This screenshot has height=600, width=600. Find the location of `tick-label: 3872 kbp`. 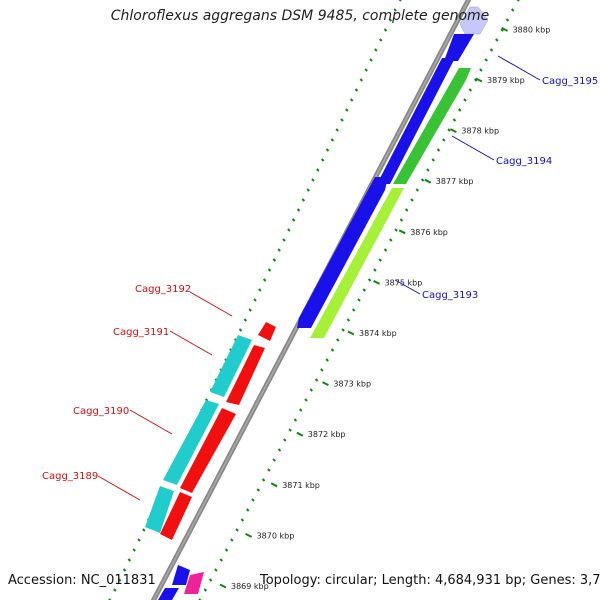

tick-label: 3872 kbp is located at coordinates (327, 434).